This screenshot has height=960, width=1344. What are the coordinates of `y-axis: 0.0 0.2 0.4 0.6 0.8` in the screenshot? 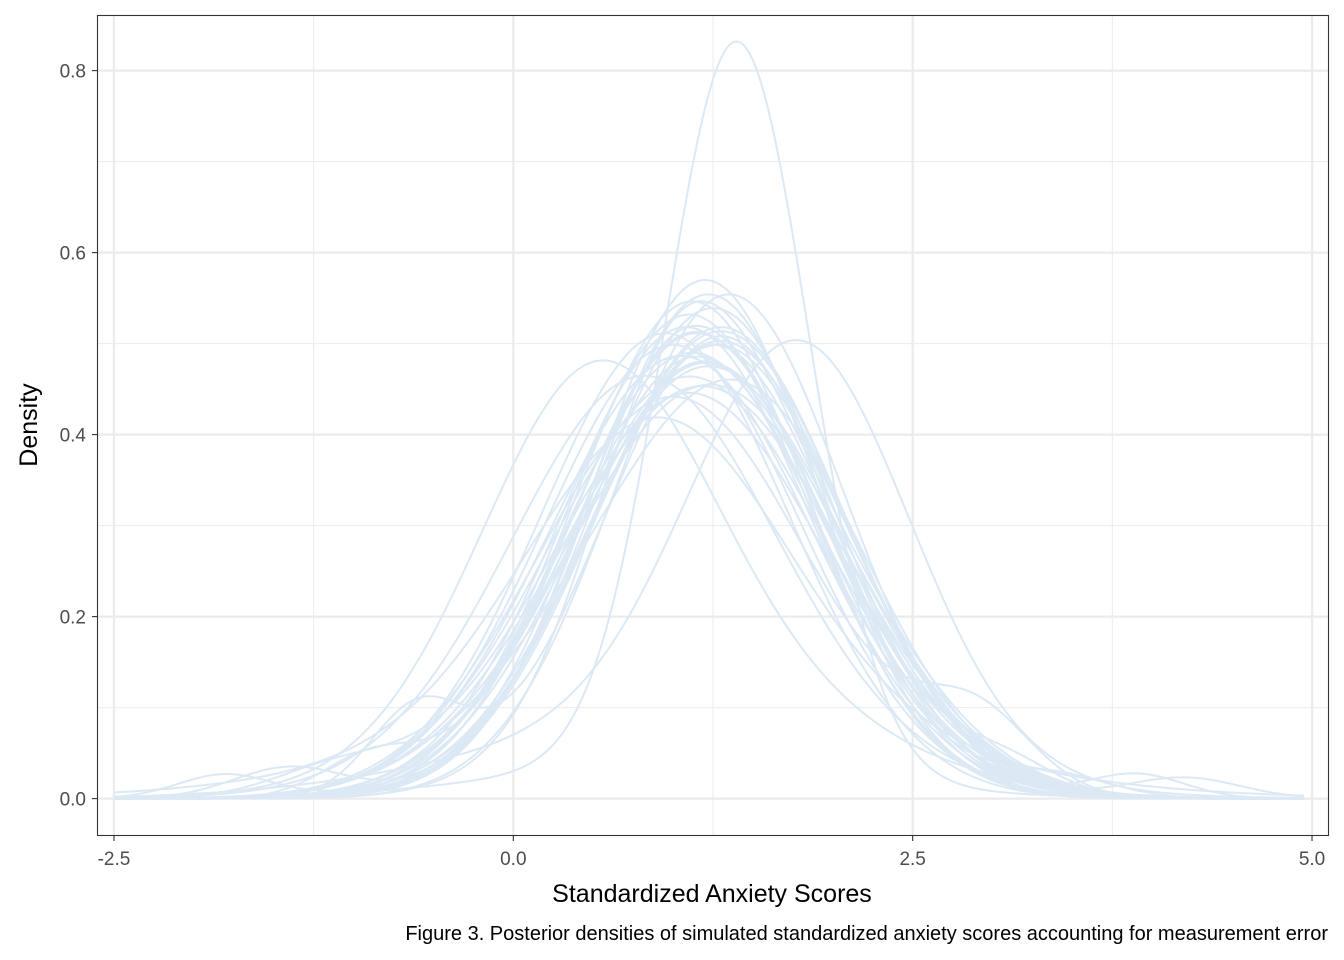 It's located at (79, 436).